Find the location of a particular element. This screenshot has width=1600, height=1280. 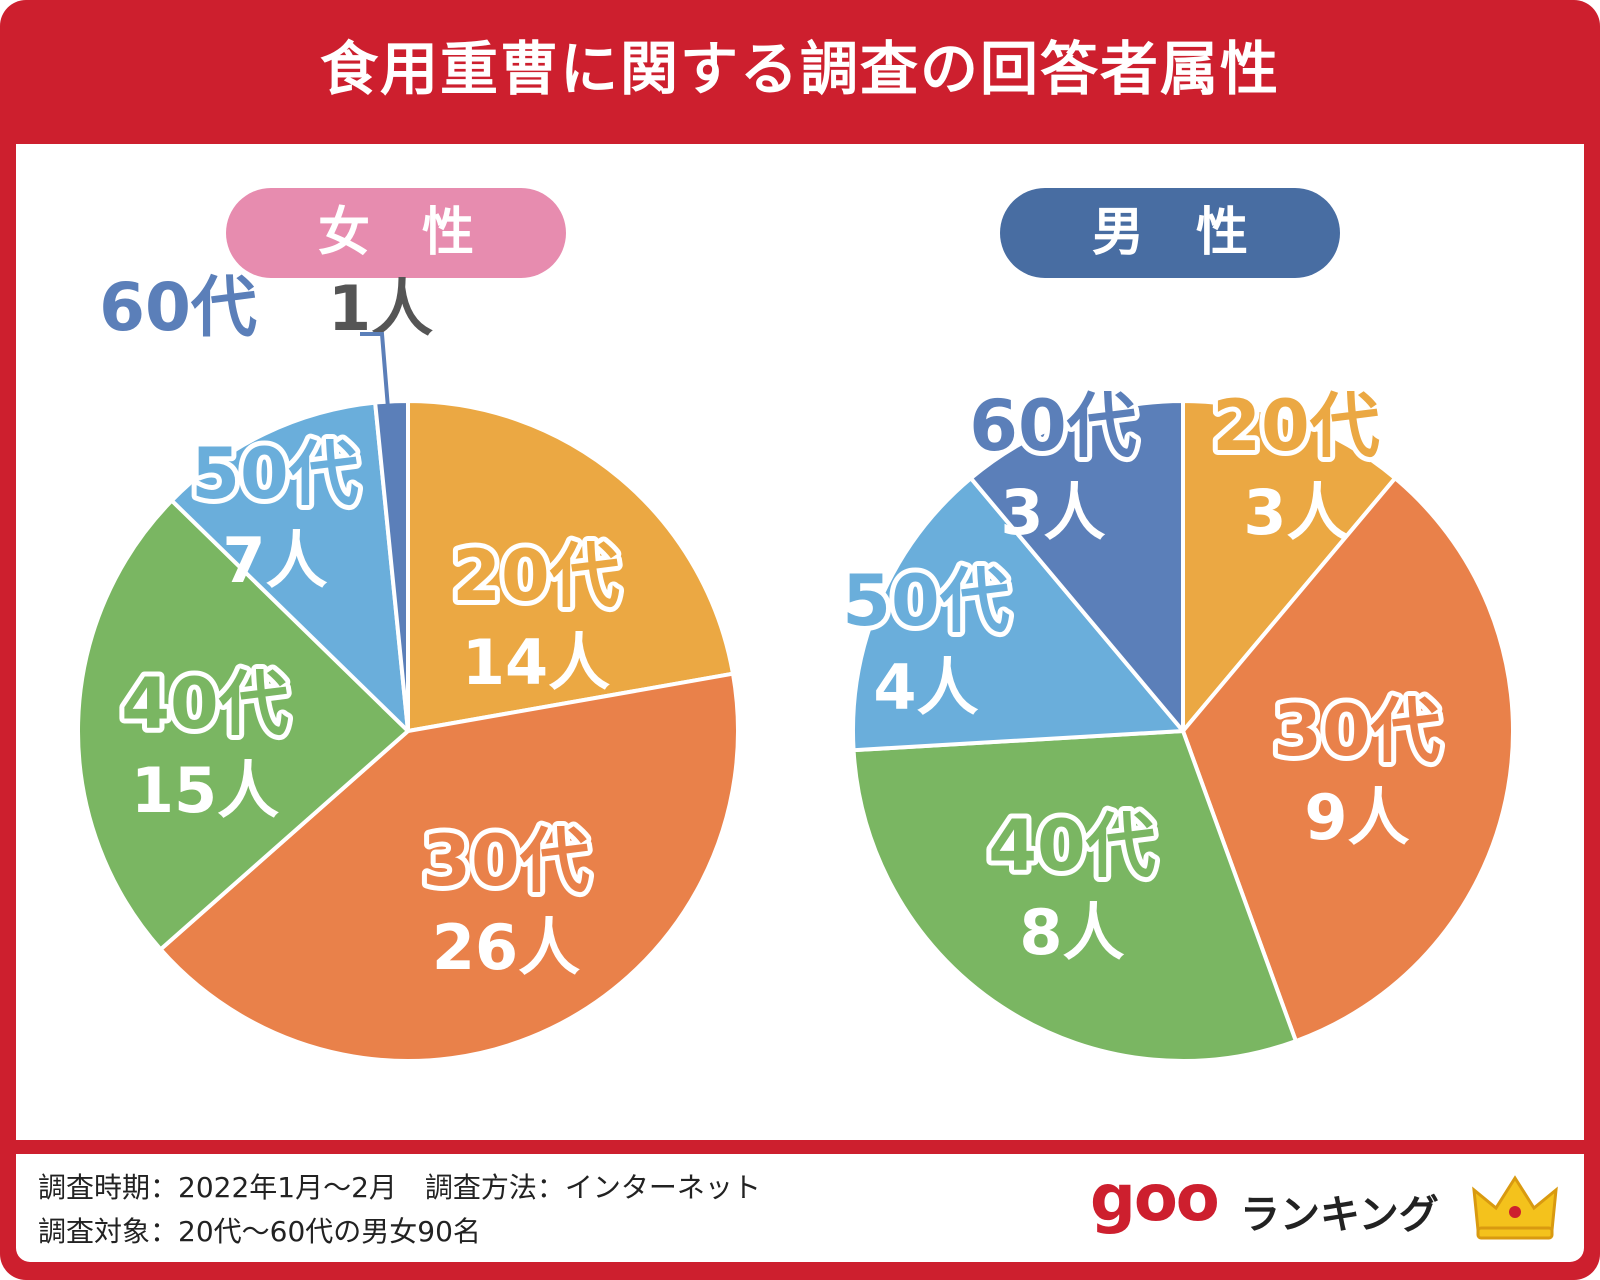

survey-period-method: 調査時期：2022年1月〜2月 調査方法：インターネット is located at coordinates (399, 1187).